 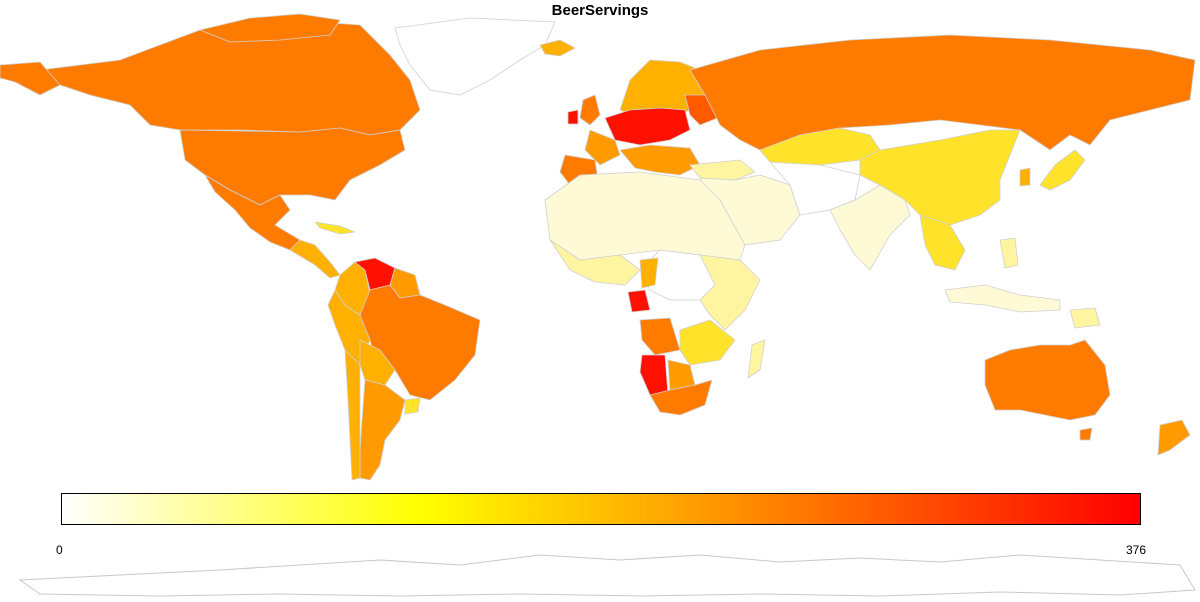 What do you see at coordinates (647, 126) in the screenshot?
I see `country-central-europe` at bounding box center [647, 126].